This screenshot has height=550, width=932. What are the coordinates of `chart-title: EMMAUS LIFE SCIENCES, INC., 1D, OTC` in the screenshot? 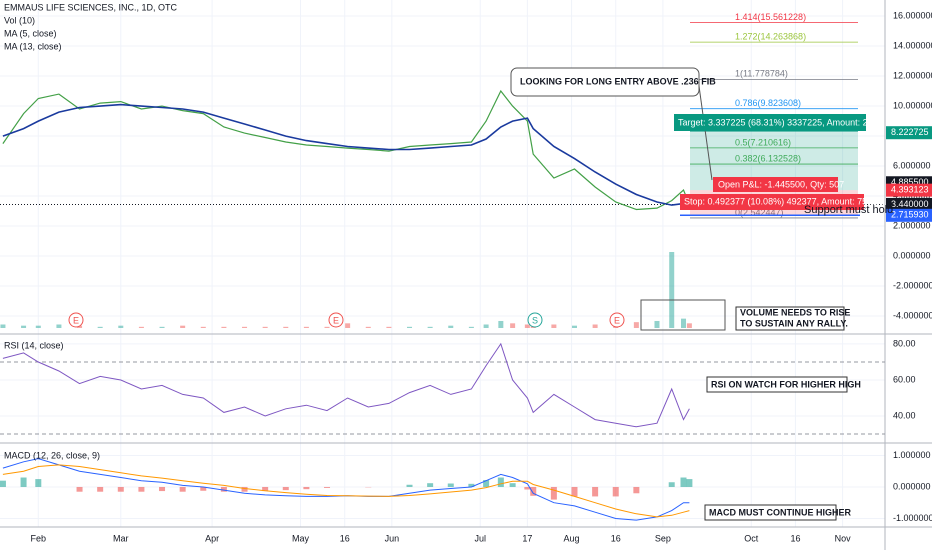 It's located at (91, 7).